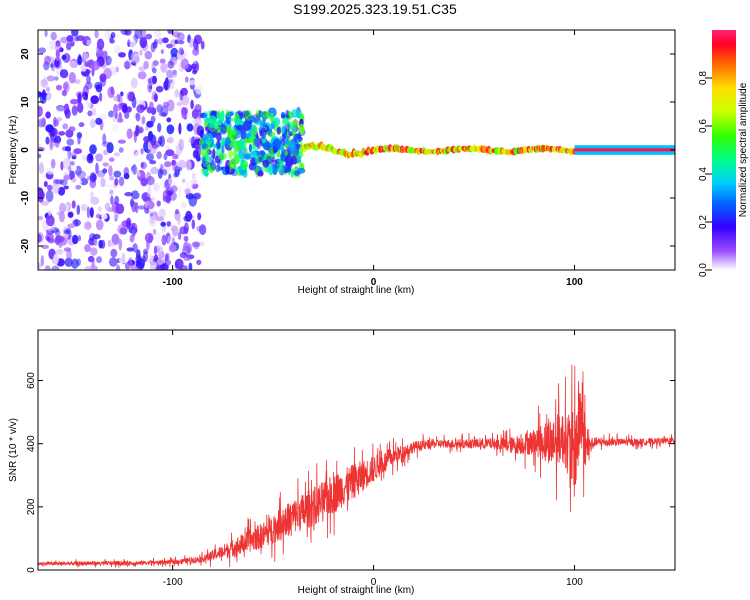 The image size is (750, 600). Describe the element at coordinates (703, 222) in the screenshot. I see `colorbar-tick-label: 0.2` at that location.